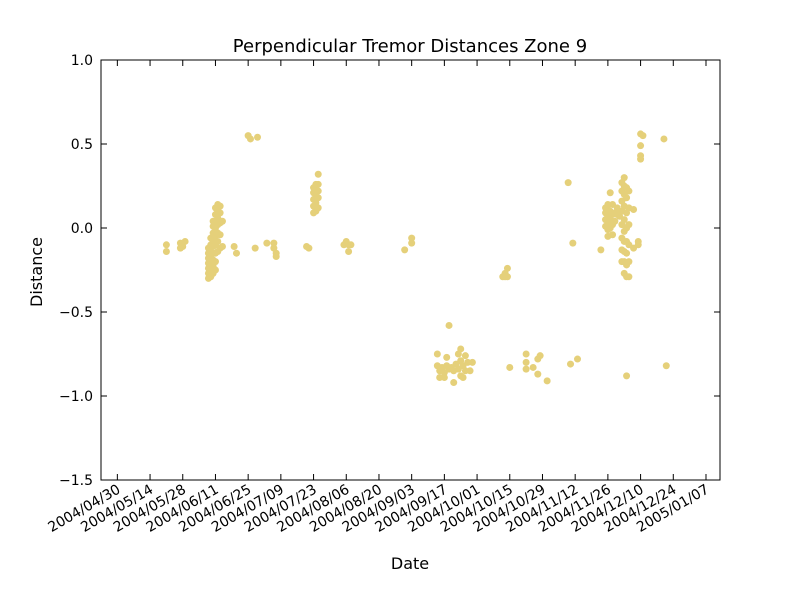  What do you see at coordinates (36, 272) in the screenshot?
I see `y-axis-title: Distance` at bounding box center [36, 272].